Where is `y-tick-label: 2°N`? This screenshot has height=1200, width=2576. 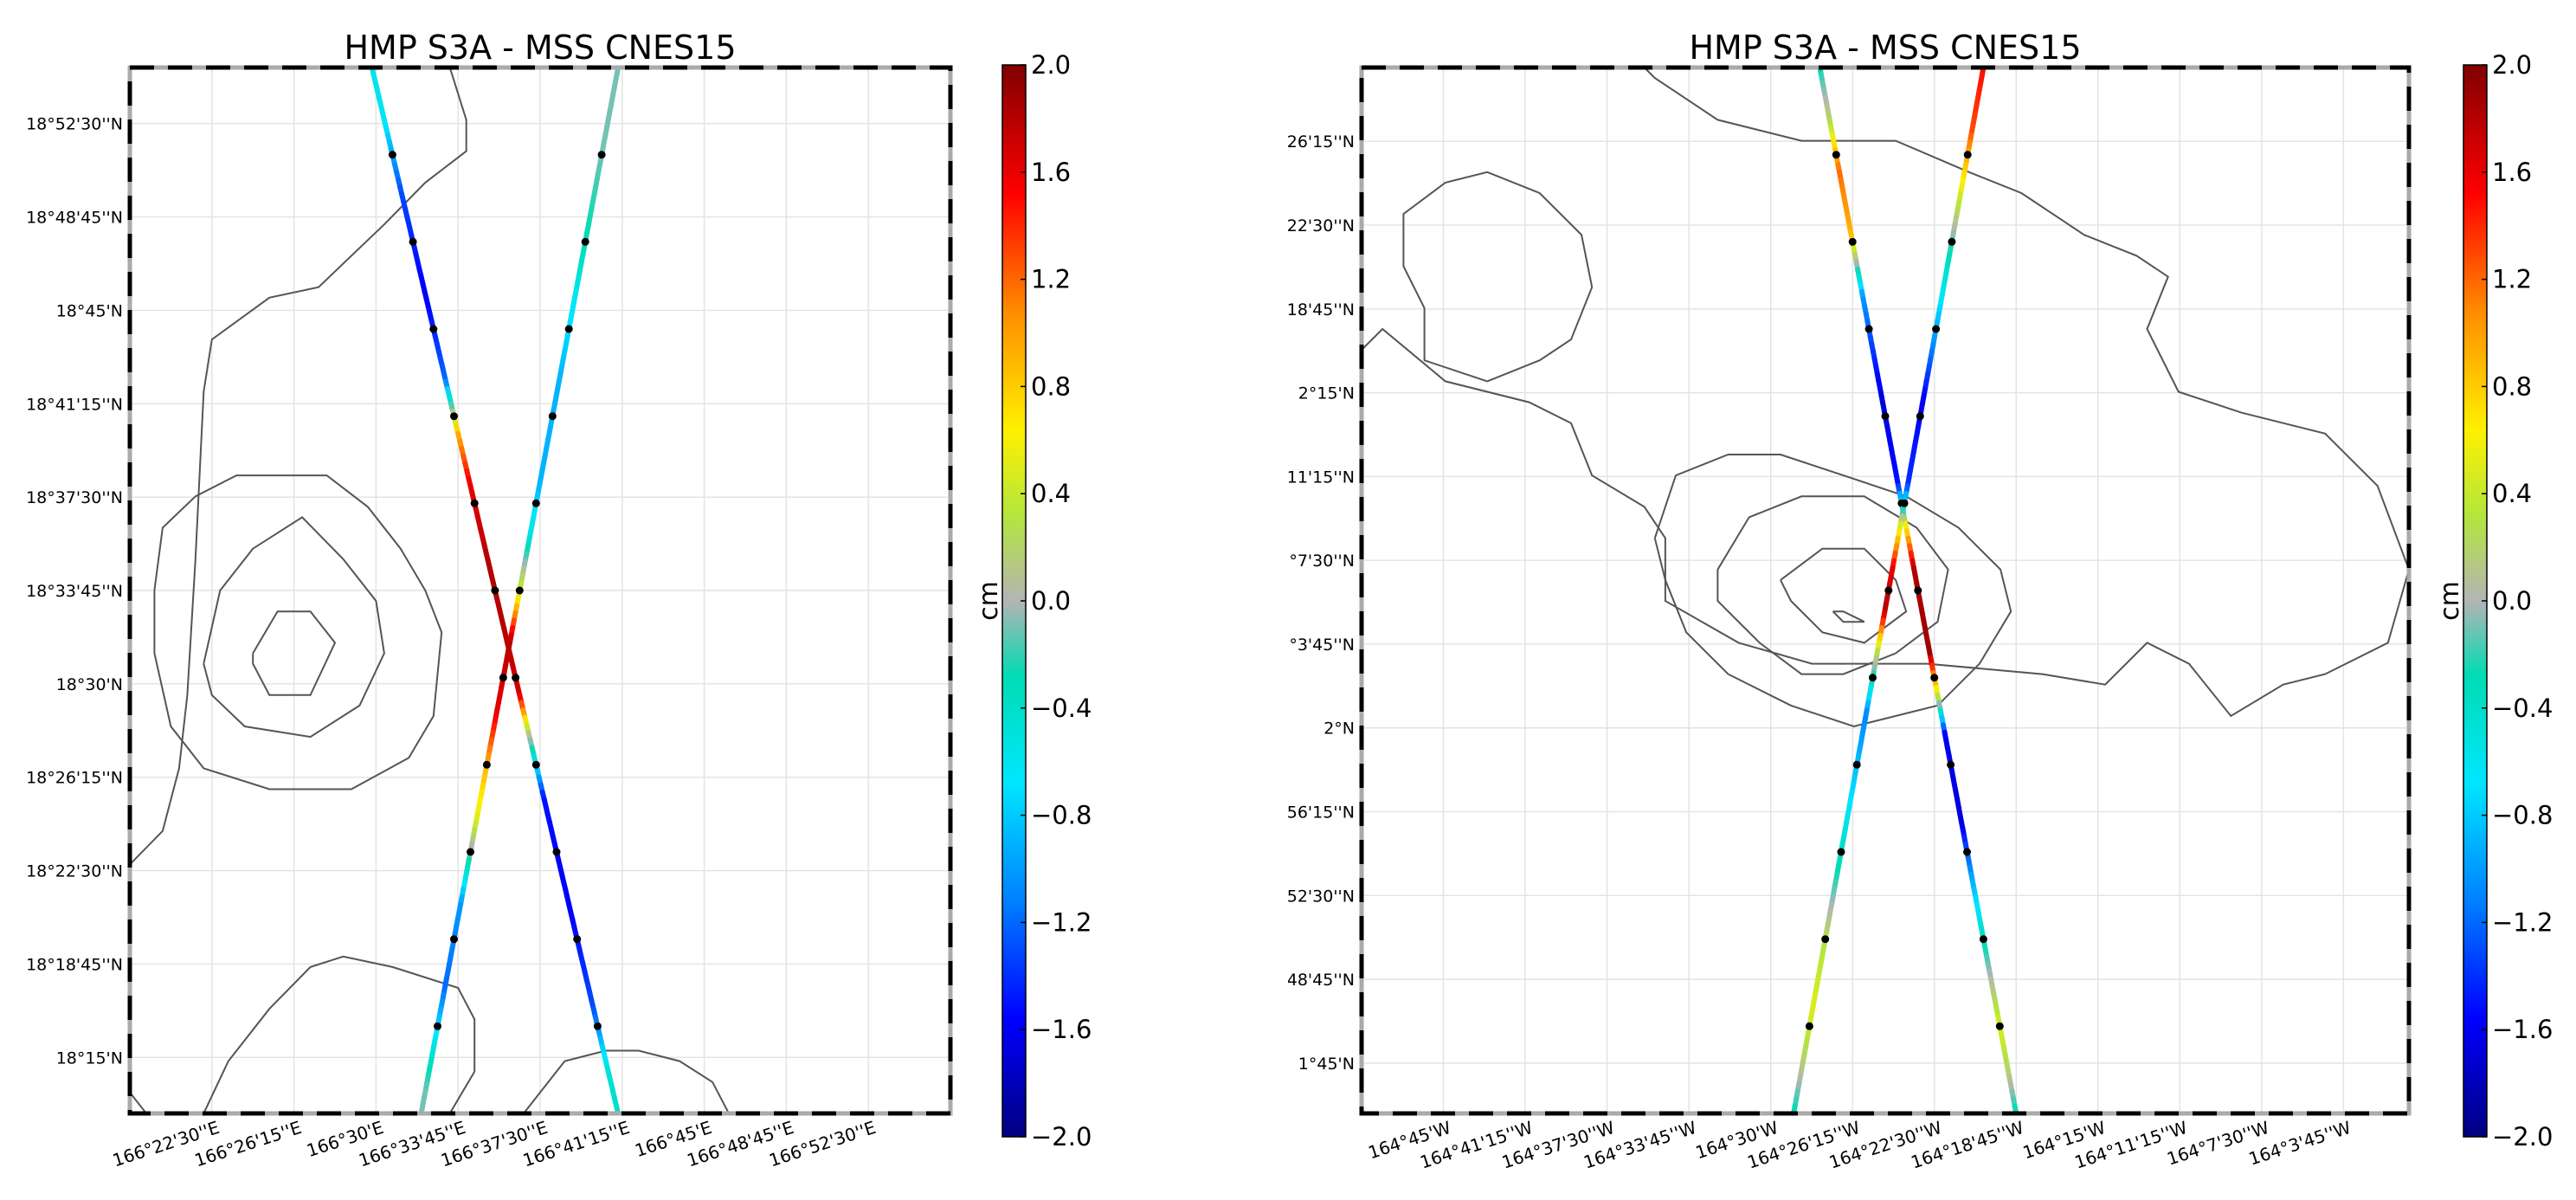
y-tick-label: 2°N is located at coordinates (1339, 729).